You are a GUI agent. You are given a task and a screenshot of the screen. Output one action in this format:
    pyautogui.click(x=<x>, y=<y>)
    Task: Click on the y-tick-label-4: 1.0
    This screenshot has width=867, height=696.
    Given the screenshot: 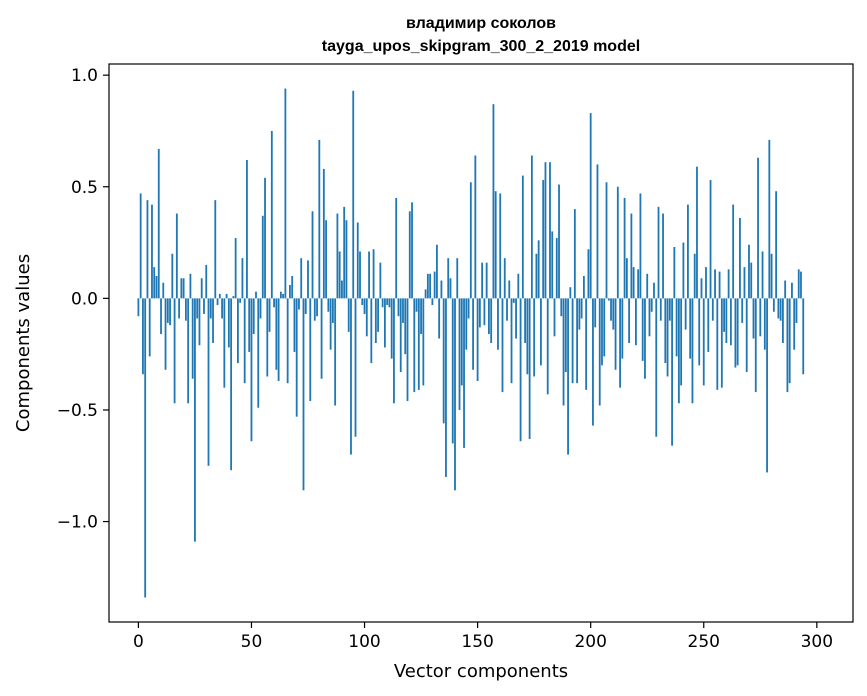 What is the action you would take?
    pyautogui.click(x=84, y=76)
    